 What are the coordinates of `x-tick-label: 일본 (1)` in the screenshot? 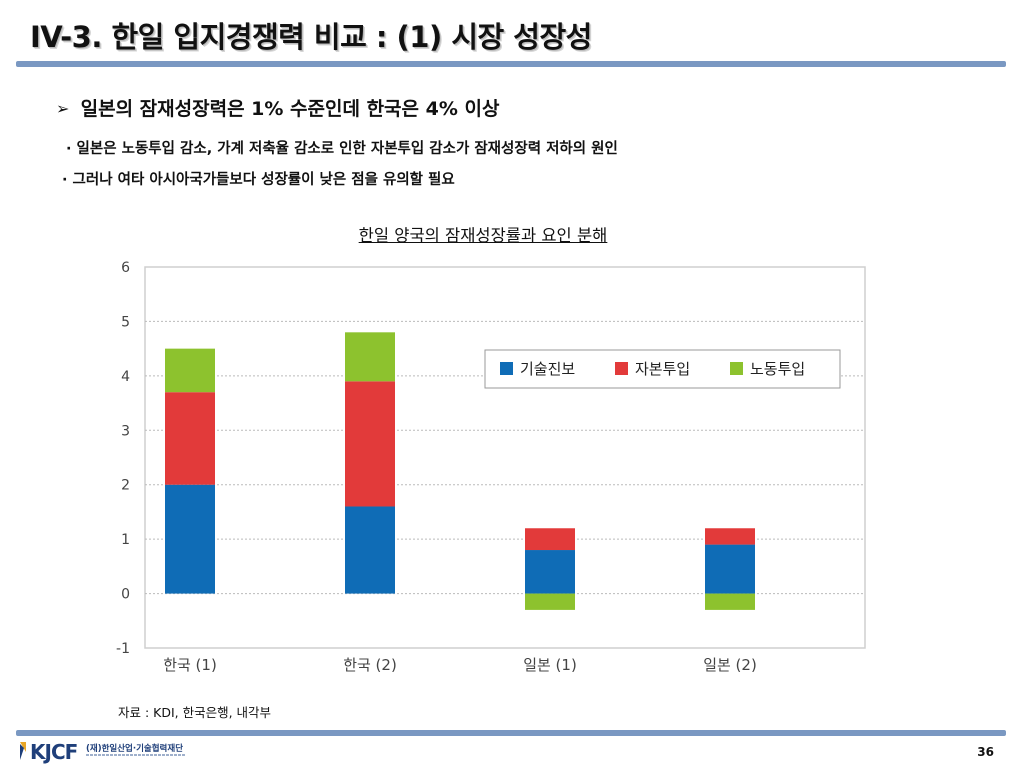 It's located at (550, 665).